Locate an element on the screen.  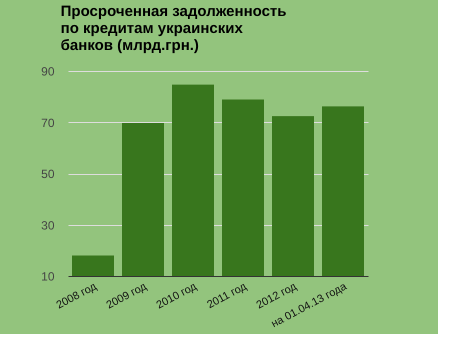
x-tick-label: 2008 год is located at coordinates (77, 296).